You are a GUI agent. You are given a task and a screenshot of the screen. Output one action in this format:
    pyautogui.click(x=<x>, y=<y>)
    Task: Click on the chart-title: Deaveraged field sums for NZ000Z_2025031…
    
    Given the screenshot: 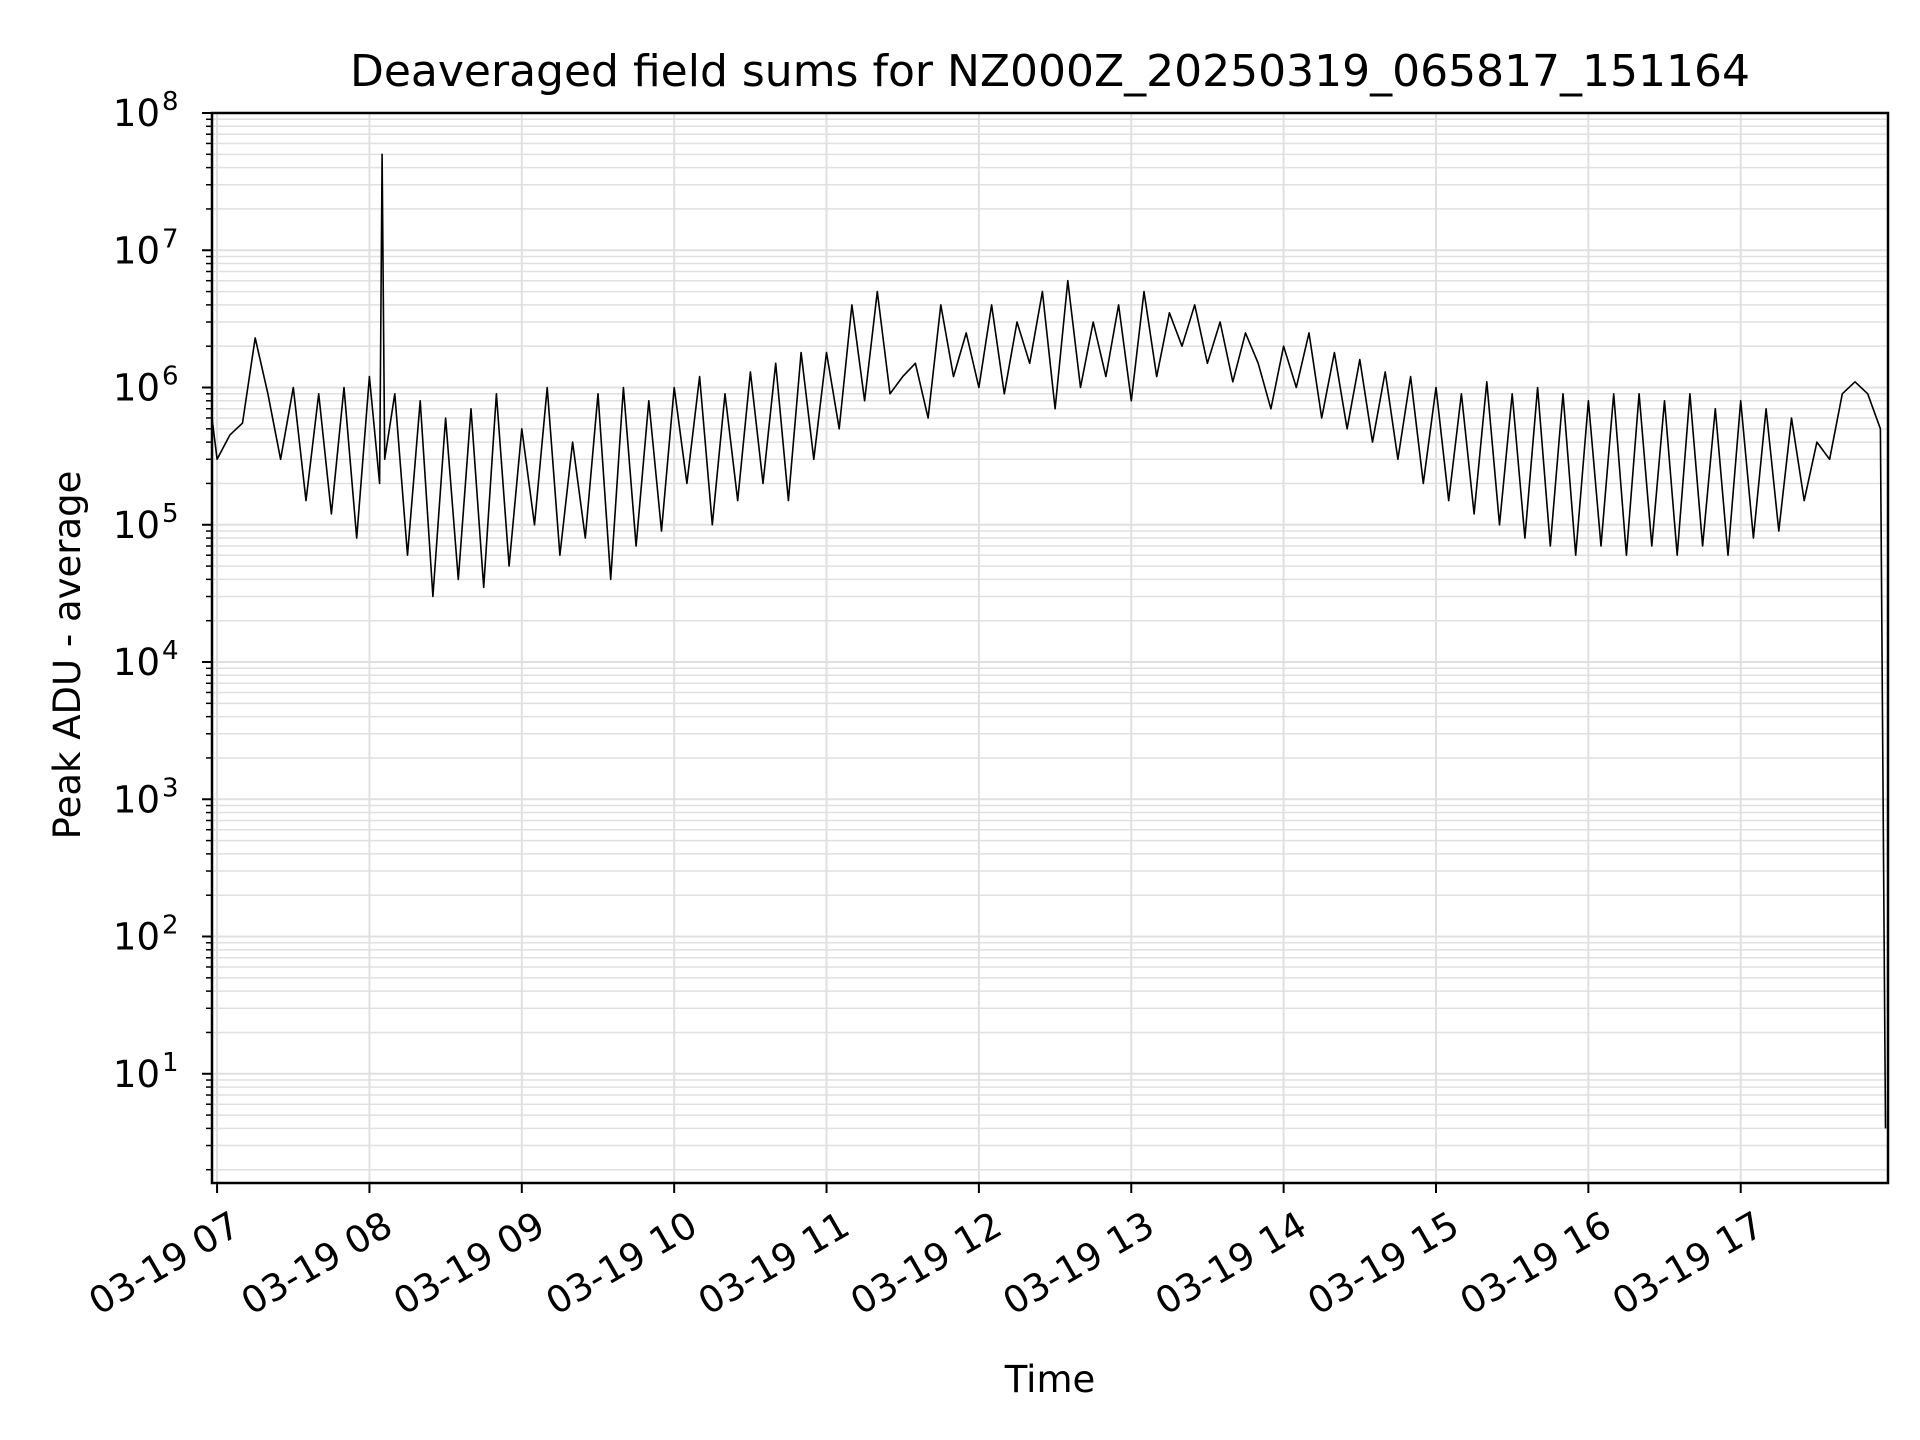 What is the action you would take?
    pyautogui.click(x=1050, y=71)
    